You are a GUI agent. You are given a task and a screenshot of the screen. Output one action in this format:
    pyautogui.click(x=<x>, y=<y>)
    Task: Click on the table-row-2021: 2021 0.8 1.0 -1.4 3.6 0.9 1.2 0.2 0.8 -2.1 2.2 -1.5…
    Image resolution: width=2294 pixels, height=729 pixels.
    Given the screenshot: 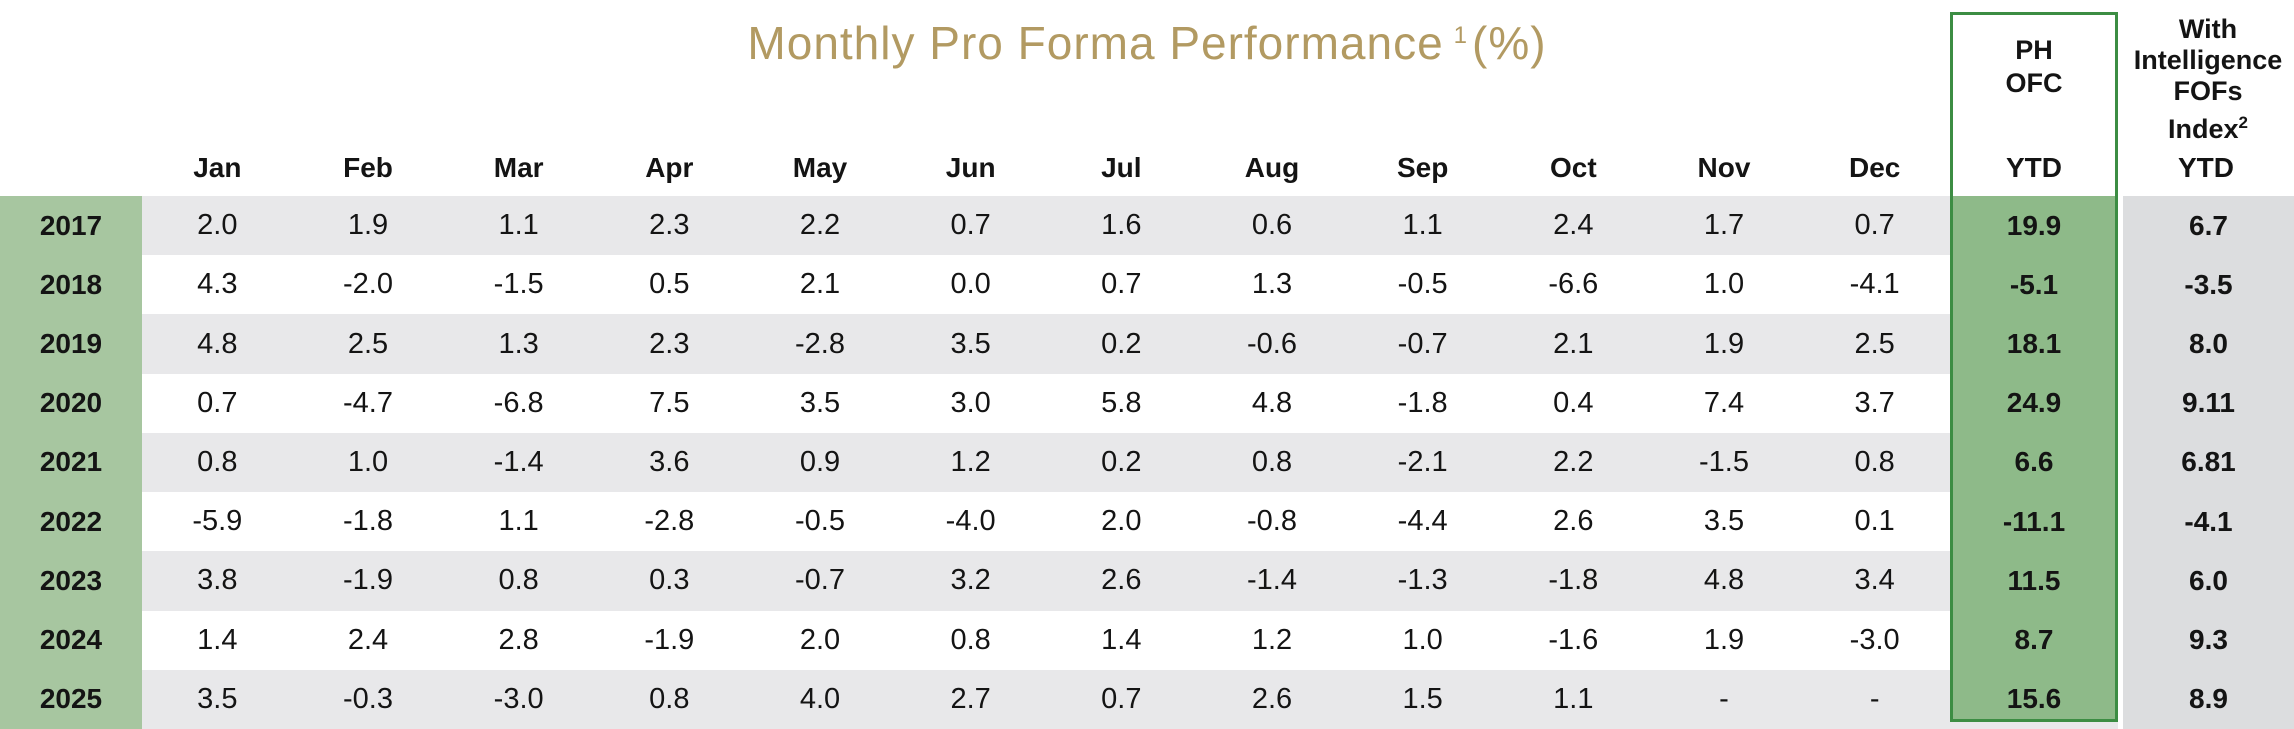 What is the action you would take?
    pyautogui.click(x=1147, y=462)
    